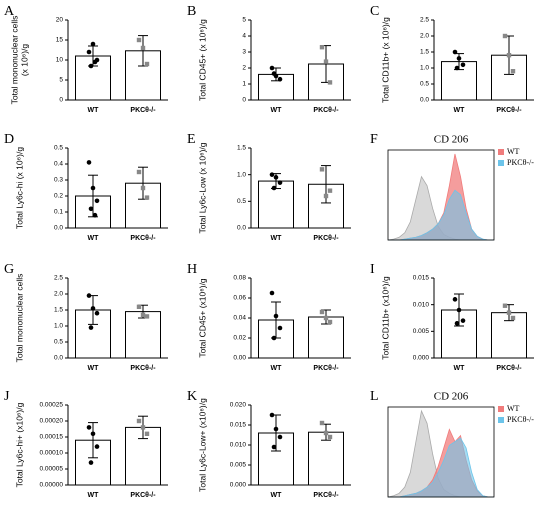  What do you see at coordinates (244, 36) in the screenshot?
I see `y-tick-label: 4` at bounding box center [244, 36].